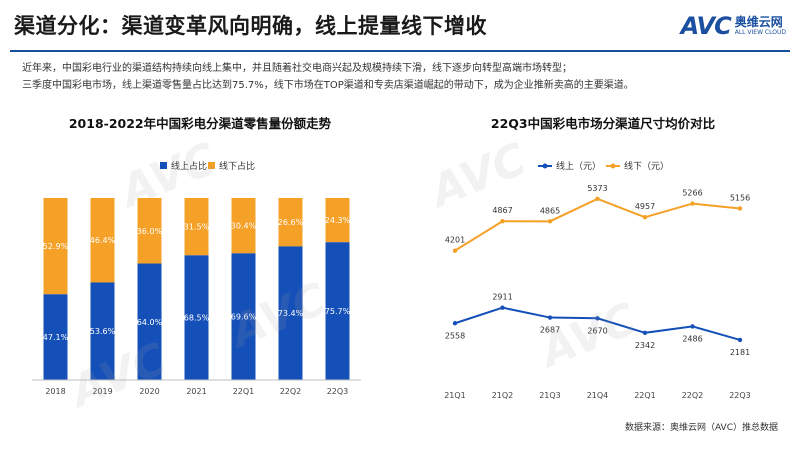  Describe the element at coordinates (502, 297) in the screenshot. I see `data-label: 2911` at that location.